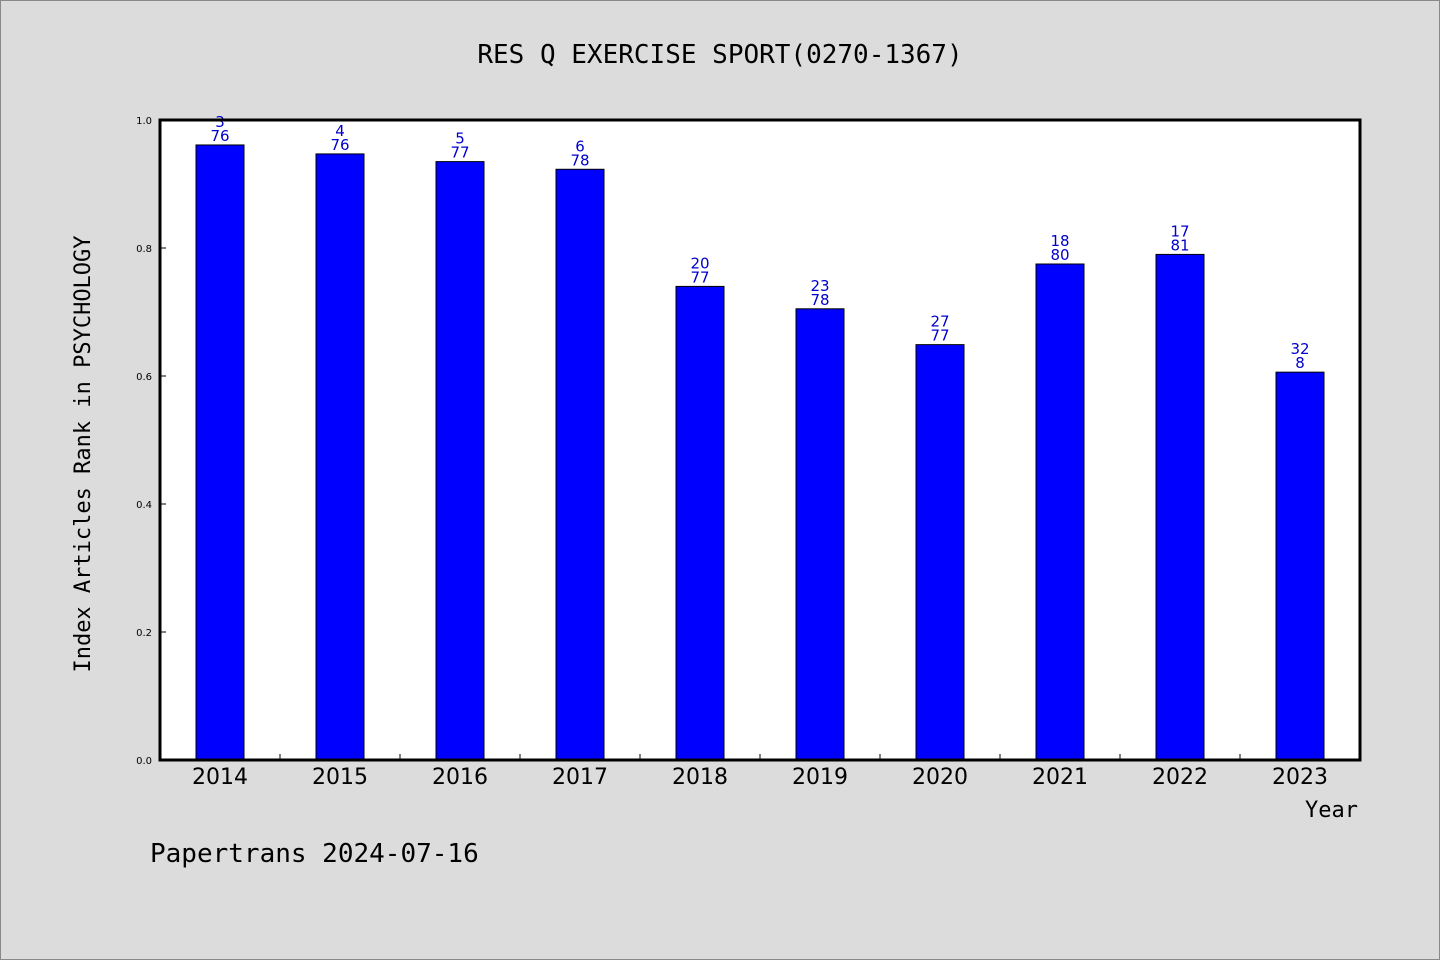  Describe the element at coordinates (699, 263) in the screenshot. I see `bar-data-label: 20` at that location.